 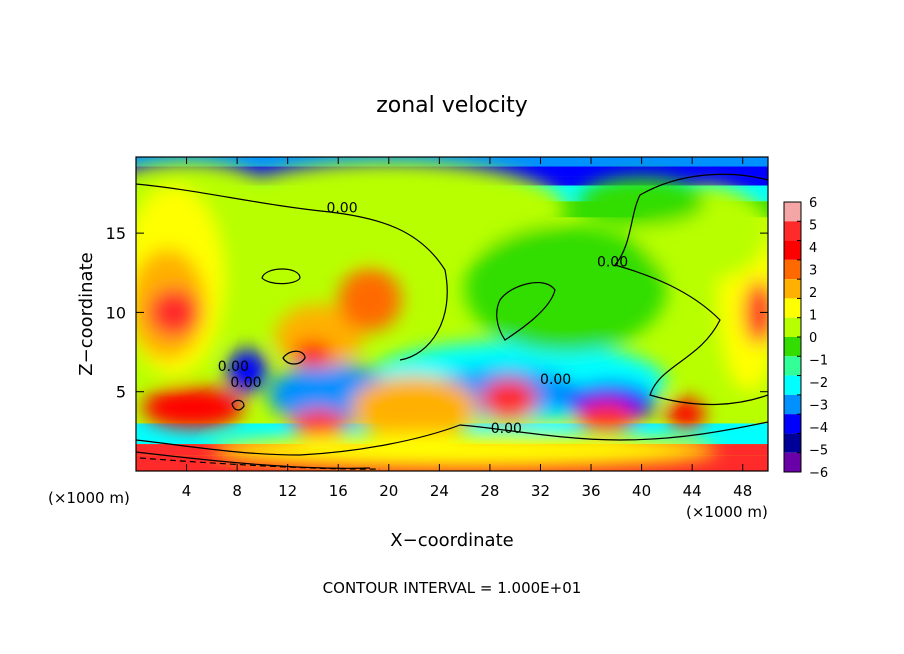 What do you see at coordinates (116, 233) in the screenshot?
I see `y-tick-label: 15` at bounding box center [116, 233].